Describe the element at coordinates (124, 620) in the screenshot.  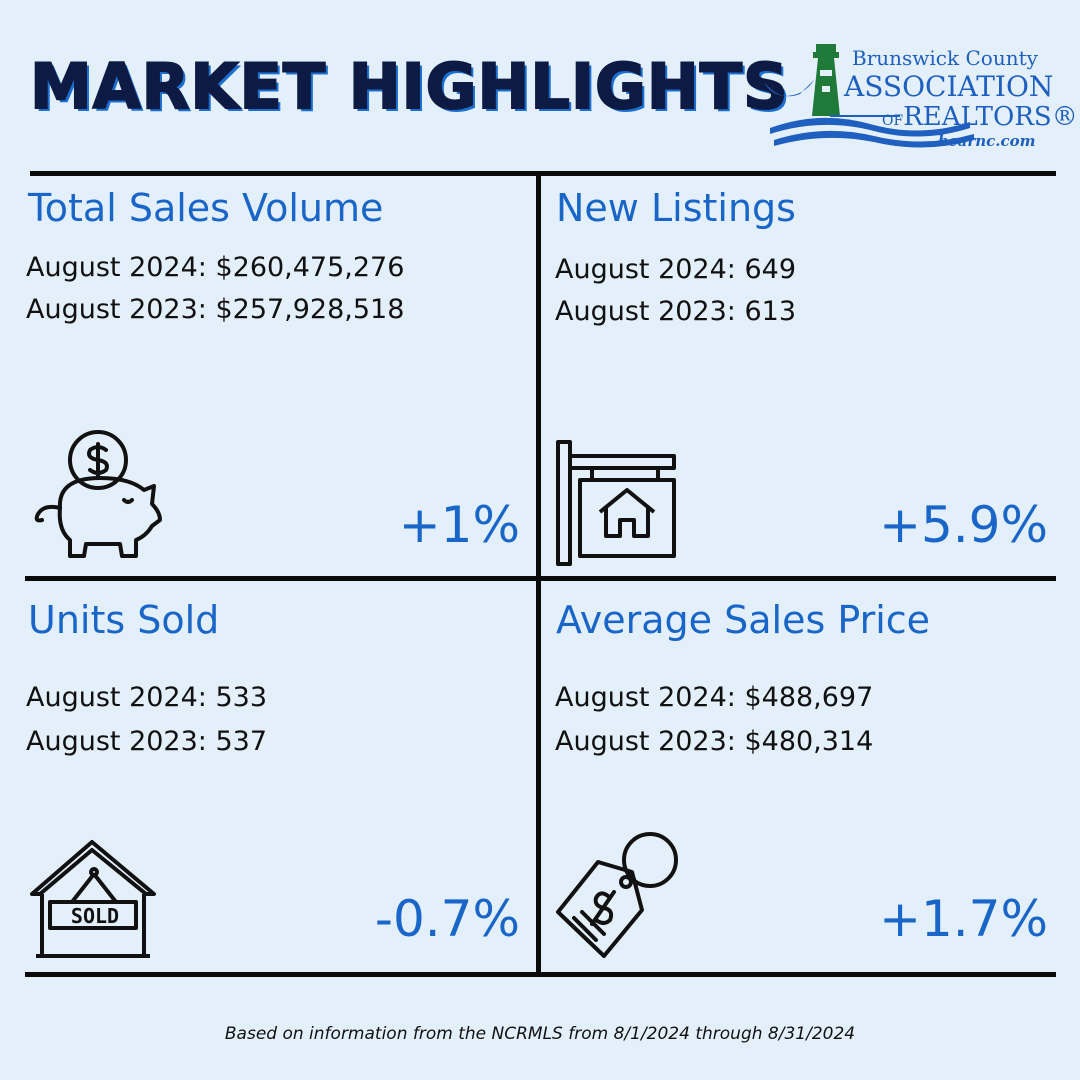
I see `cell-title: Units Sold` at that location.